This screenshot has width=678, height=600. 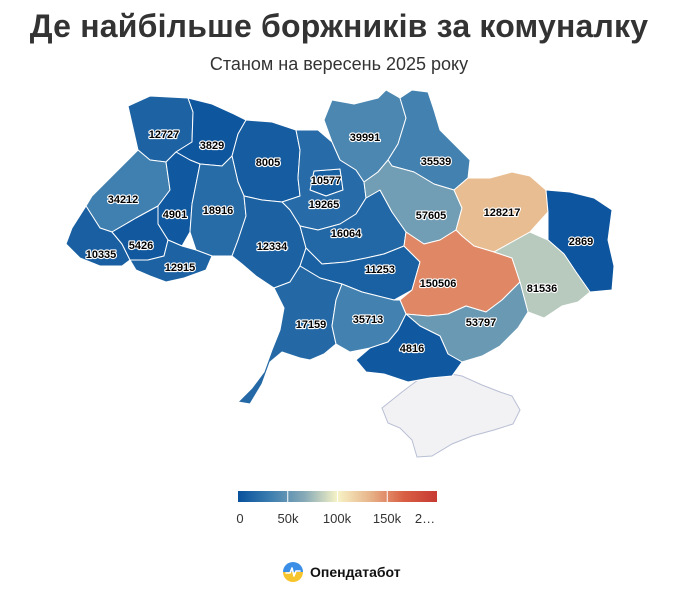 What do you see at coordinates (212, 146) in the screenshot?
I see `region-value-label: 3829` at bounding box center [212, 146].